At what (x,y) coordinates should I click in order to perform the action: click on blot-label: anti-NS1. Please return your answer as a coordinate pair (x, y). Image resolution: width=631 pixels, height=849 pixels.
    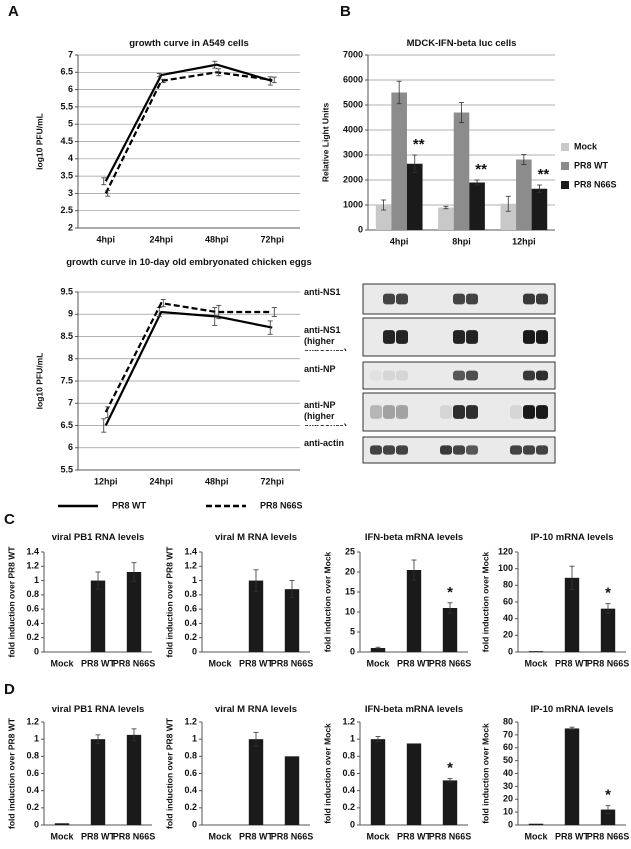
    Looking at the image, I should click on (322, 292).